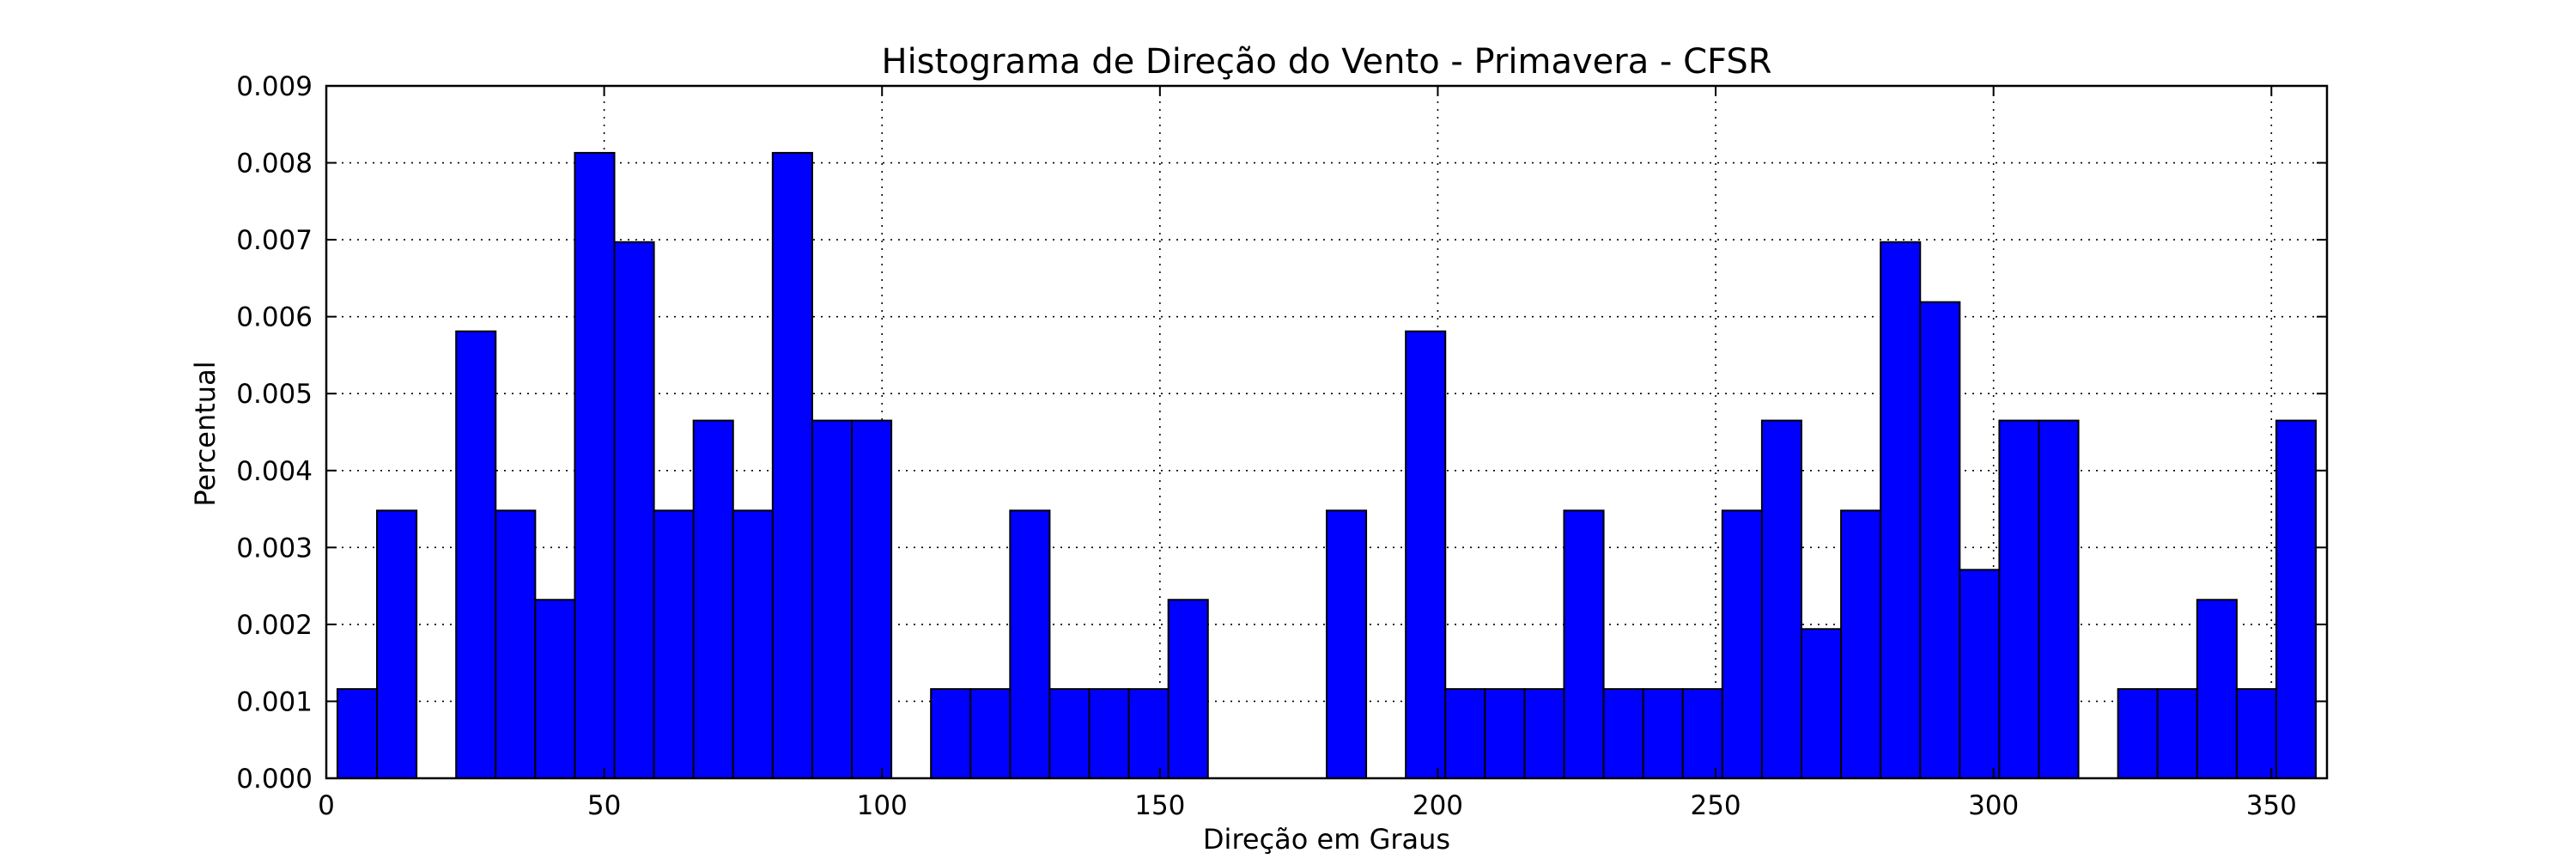  Describe the element at coordinates (274, 780) in the screenshot. I see `y-tick-label: 0.000` at that location.